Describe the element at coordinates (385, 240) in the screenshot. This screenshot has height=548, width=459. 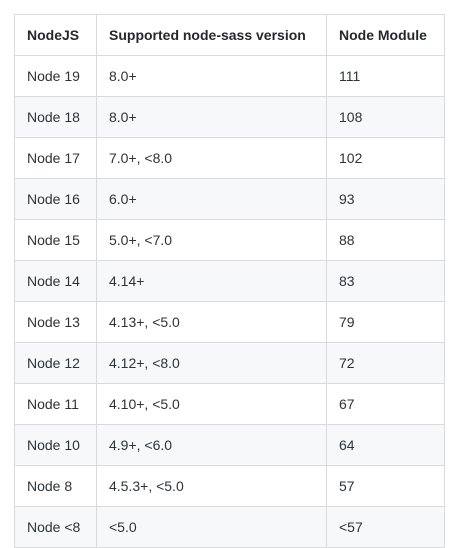
I see `cell-node-module: 88` at that location.